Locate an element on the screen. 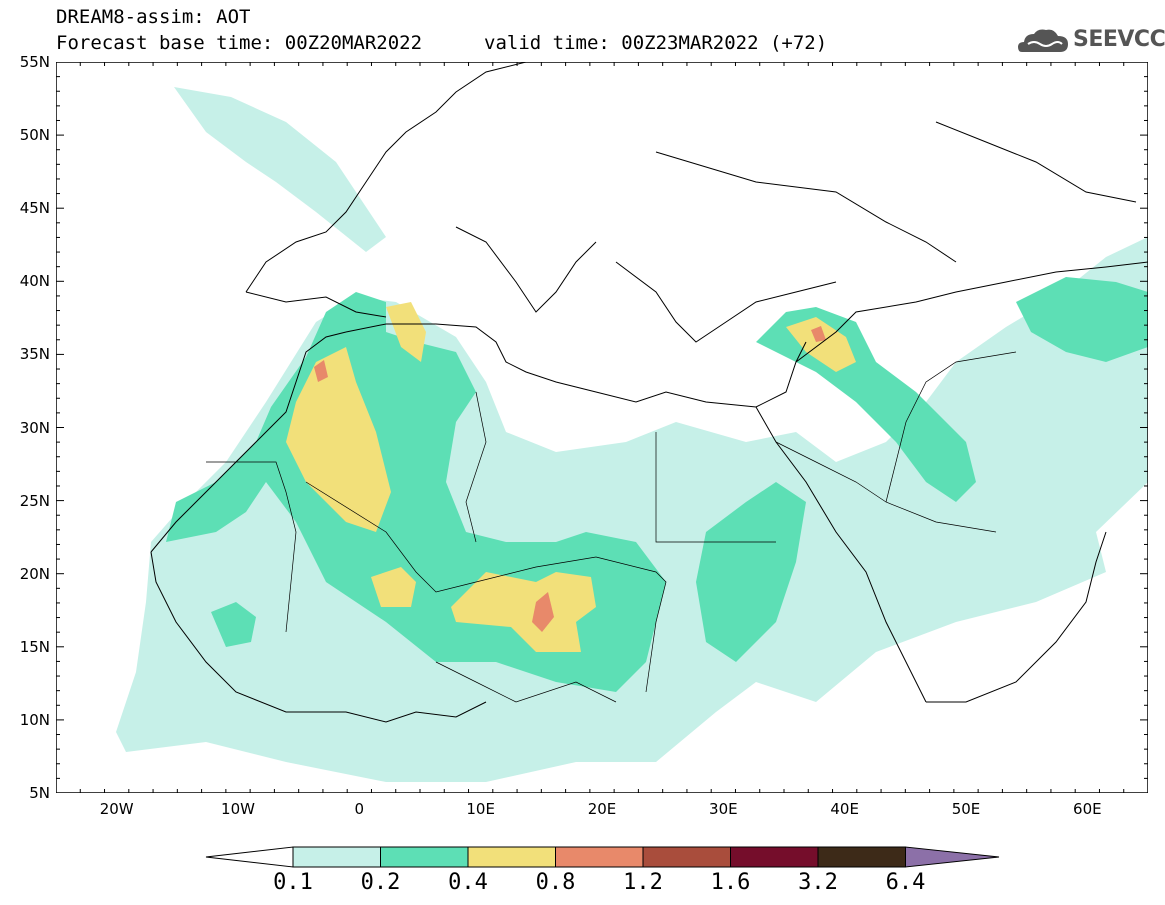 This screenshot has height=905, width=1165. aot-band-mid-westafrica is located at coordinates (233, 624).